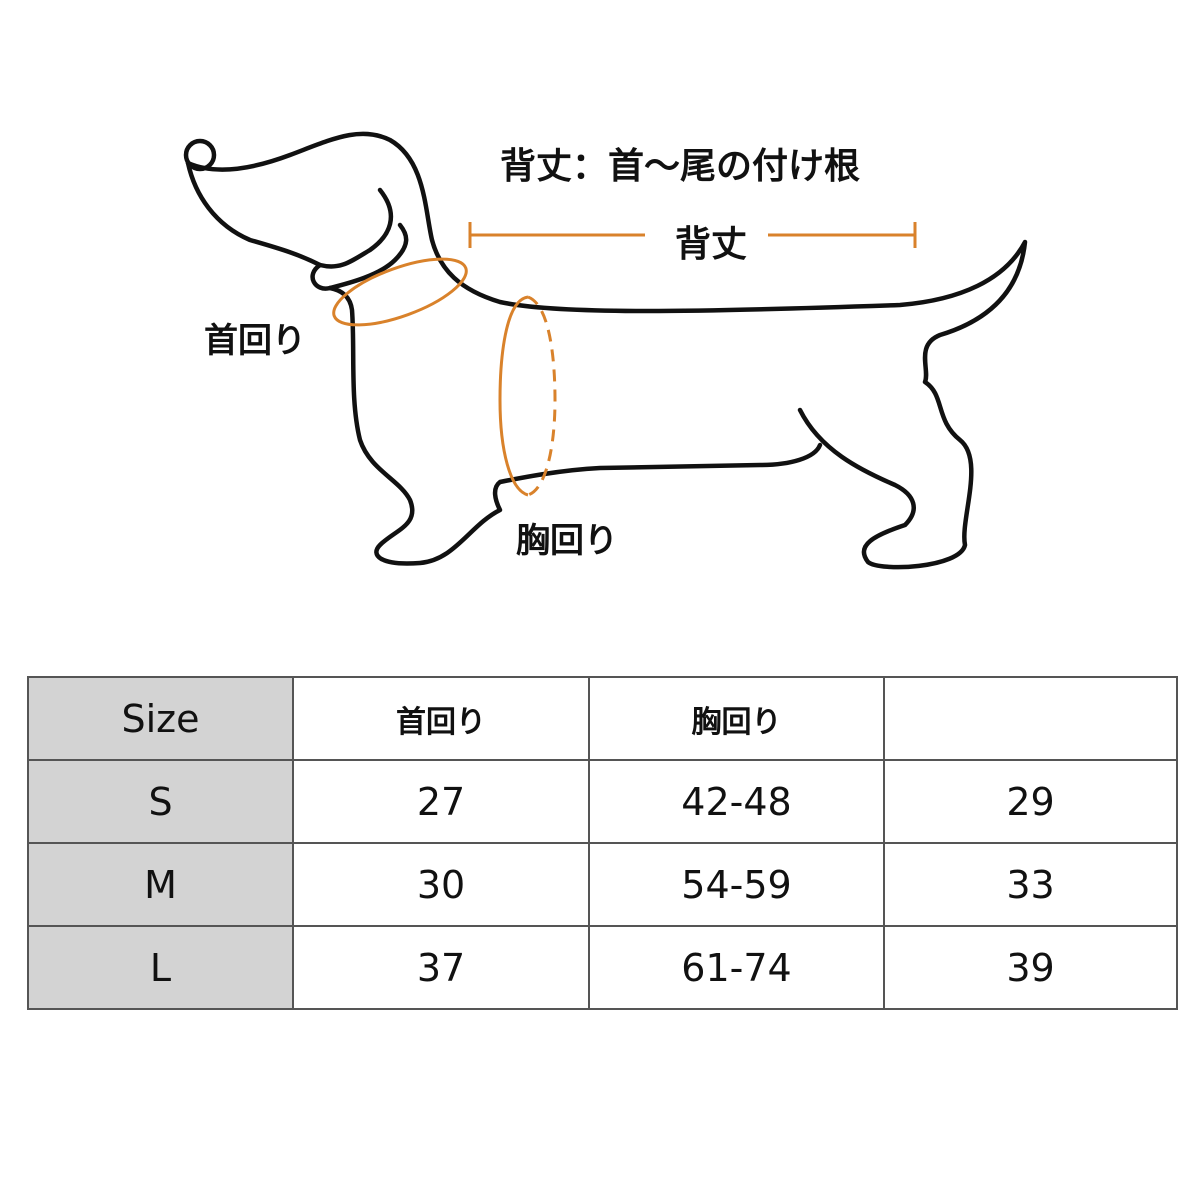 The width and height of the screenshot is (1200, 1200). I want to click on size-cell: S, so click(160, 801).